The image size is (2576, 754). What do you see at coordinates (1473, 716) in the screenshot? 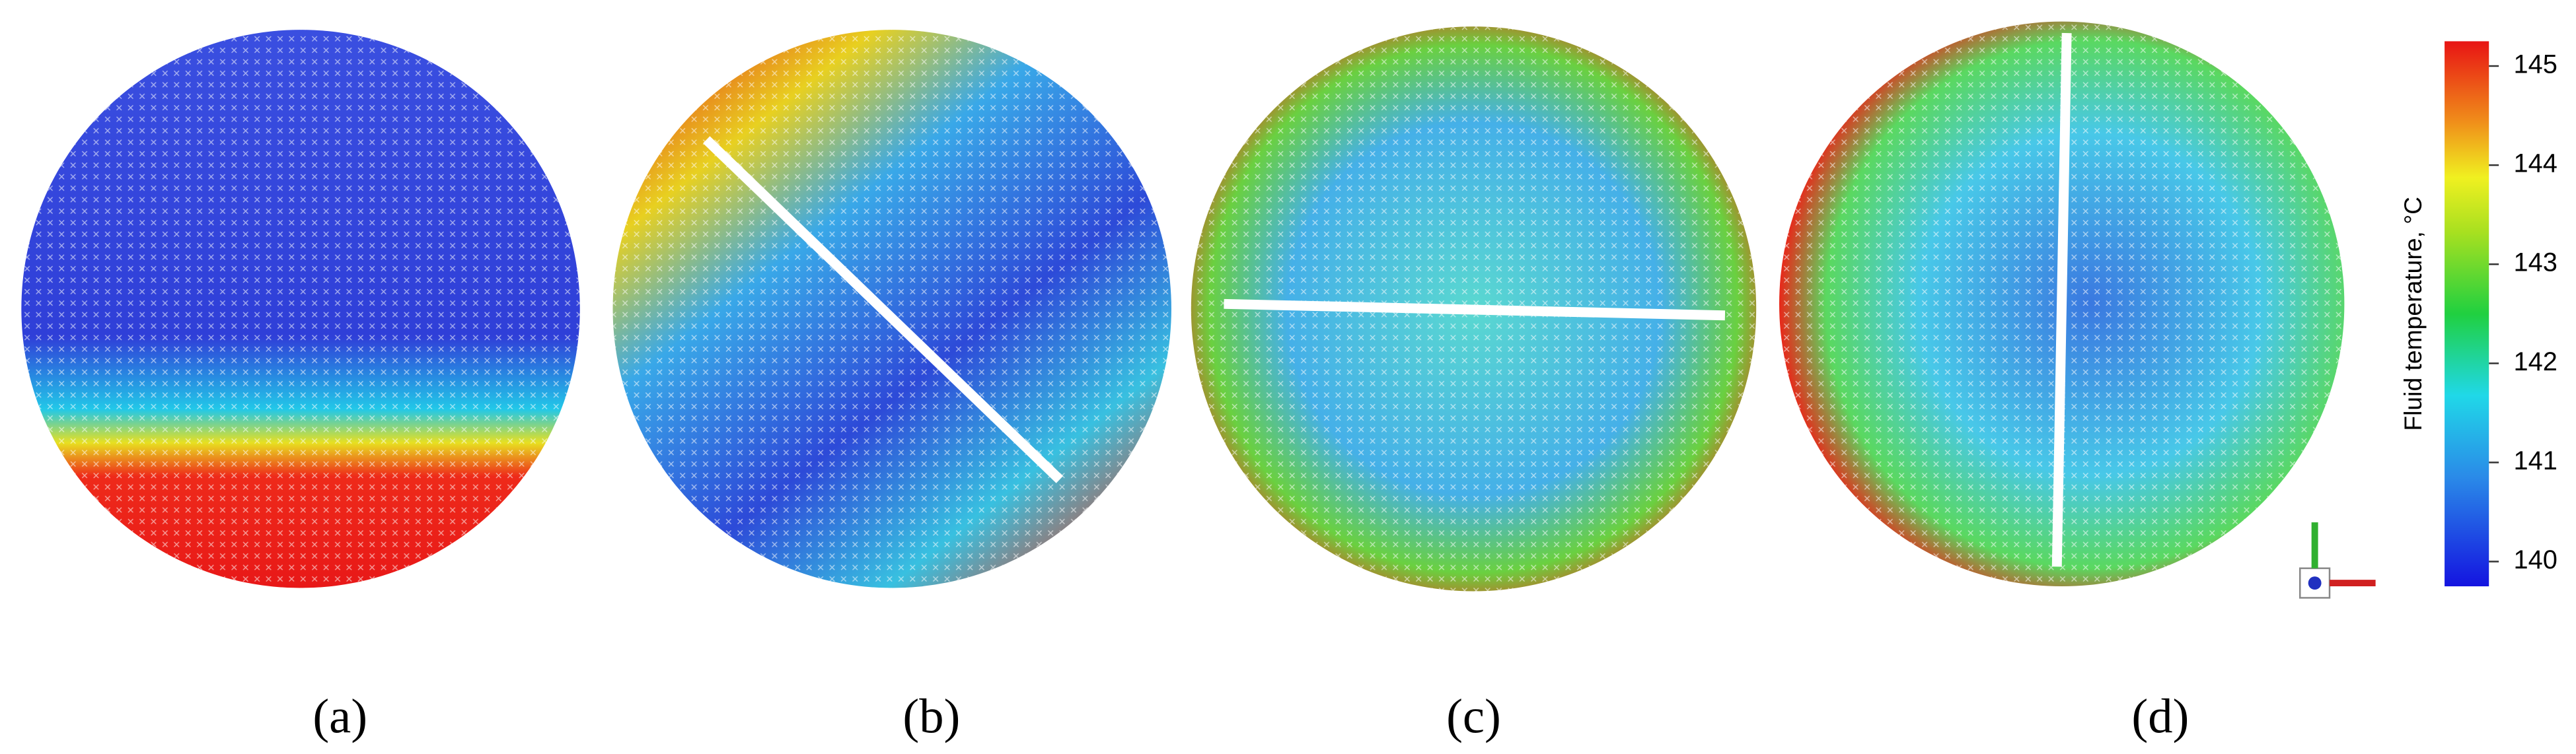
I see `panel-label: (c)` at bounding box center [1473, 716].